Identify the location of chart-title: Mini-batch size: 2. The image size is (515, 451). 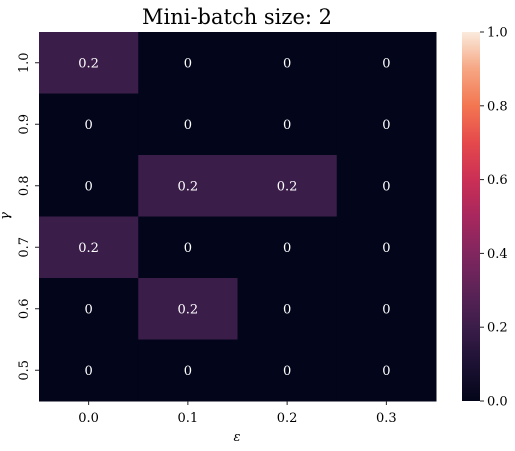
(237, 17).